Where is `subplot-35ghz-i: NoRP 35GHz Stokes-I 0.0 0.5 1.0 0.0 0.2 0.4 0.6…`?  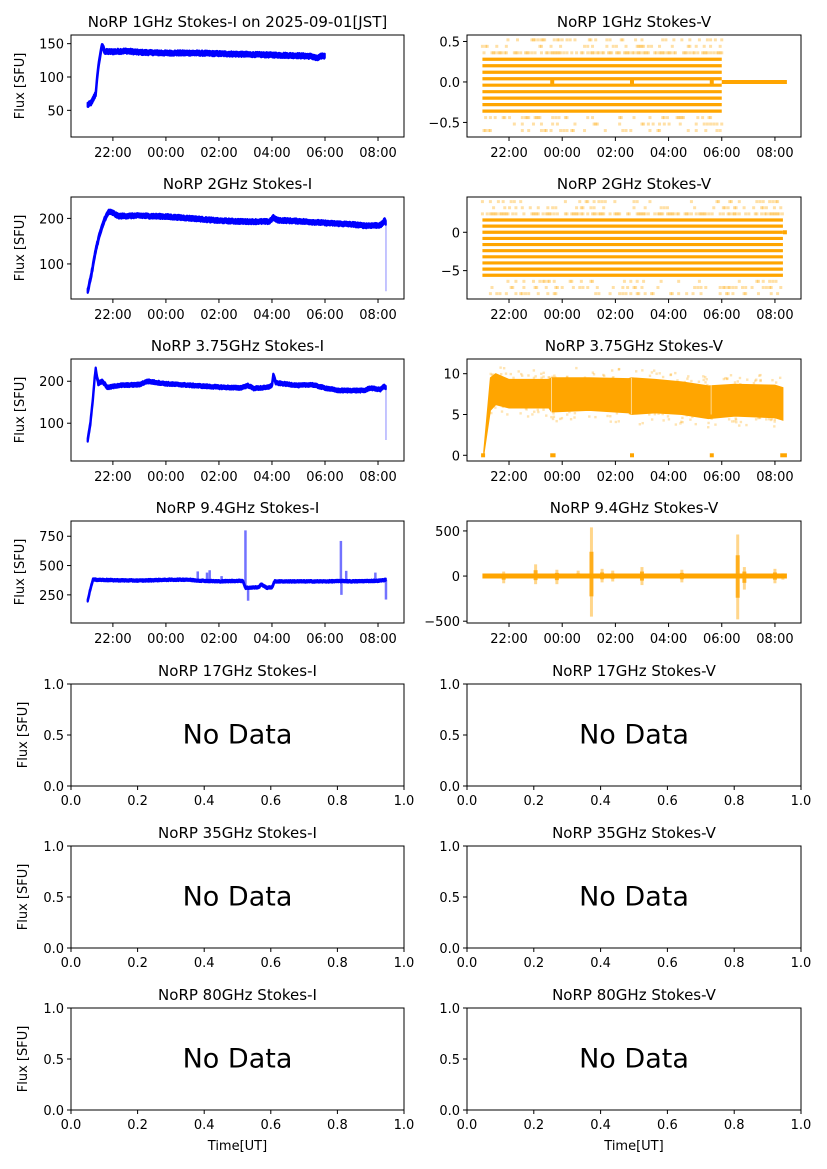 subplot-35ghz-i: NoRP 35GHz Stokes-I 0.0 0.5 1.0 0.0 0.2 0.4 0.6… is located at coordinates (215, 897).